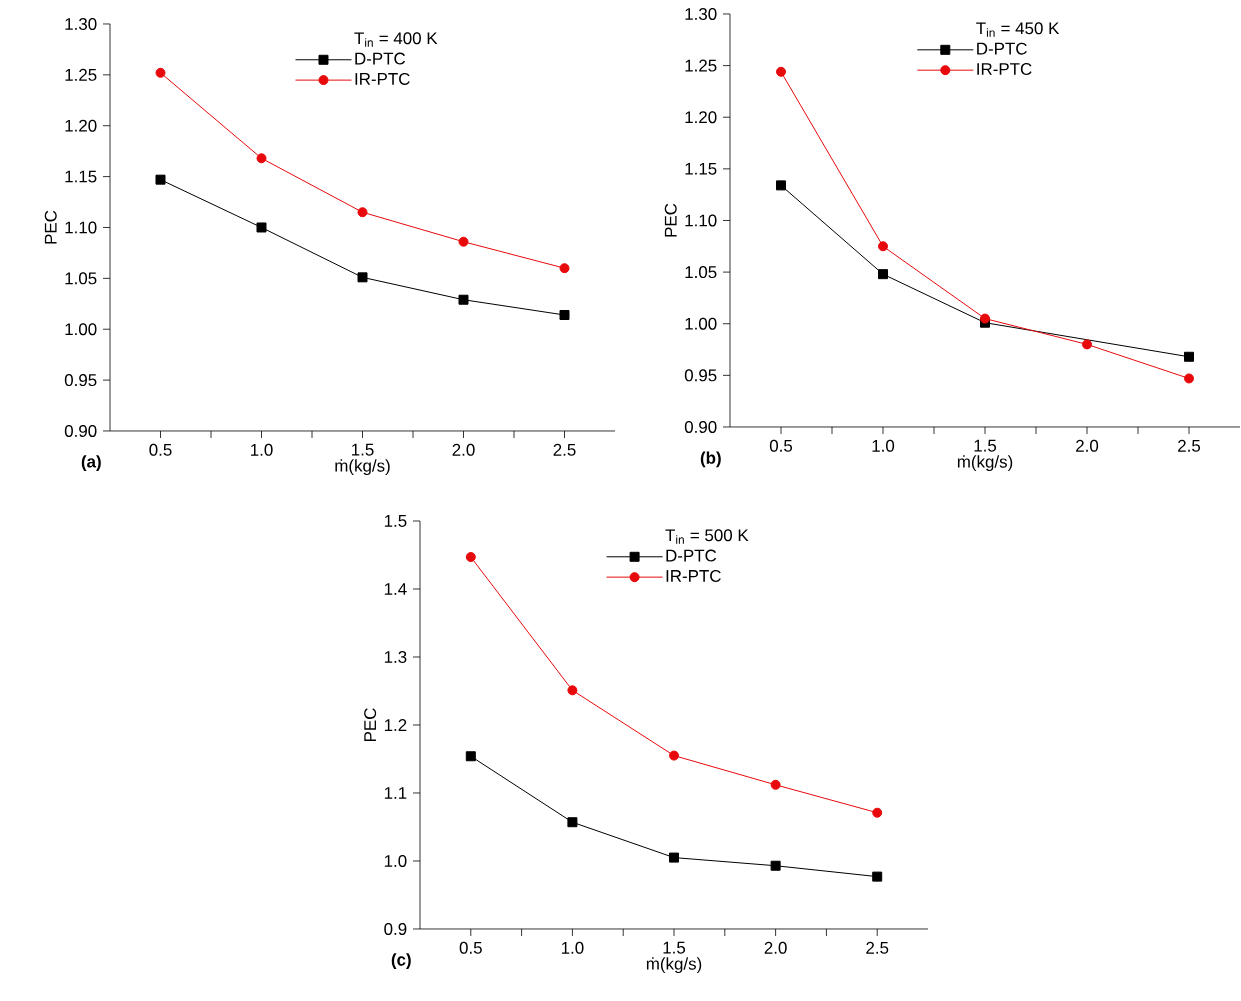 Image resolution: width=1241 pixels, height=1001 pixels. Describe the element at coordinates (395, 793) in the screenshot. I see `y-tick-label: 1.1` at that location.